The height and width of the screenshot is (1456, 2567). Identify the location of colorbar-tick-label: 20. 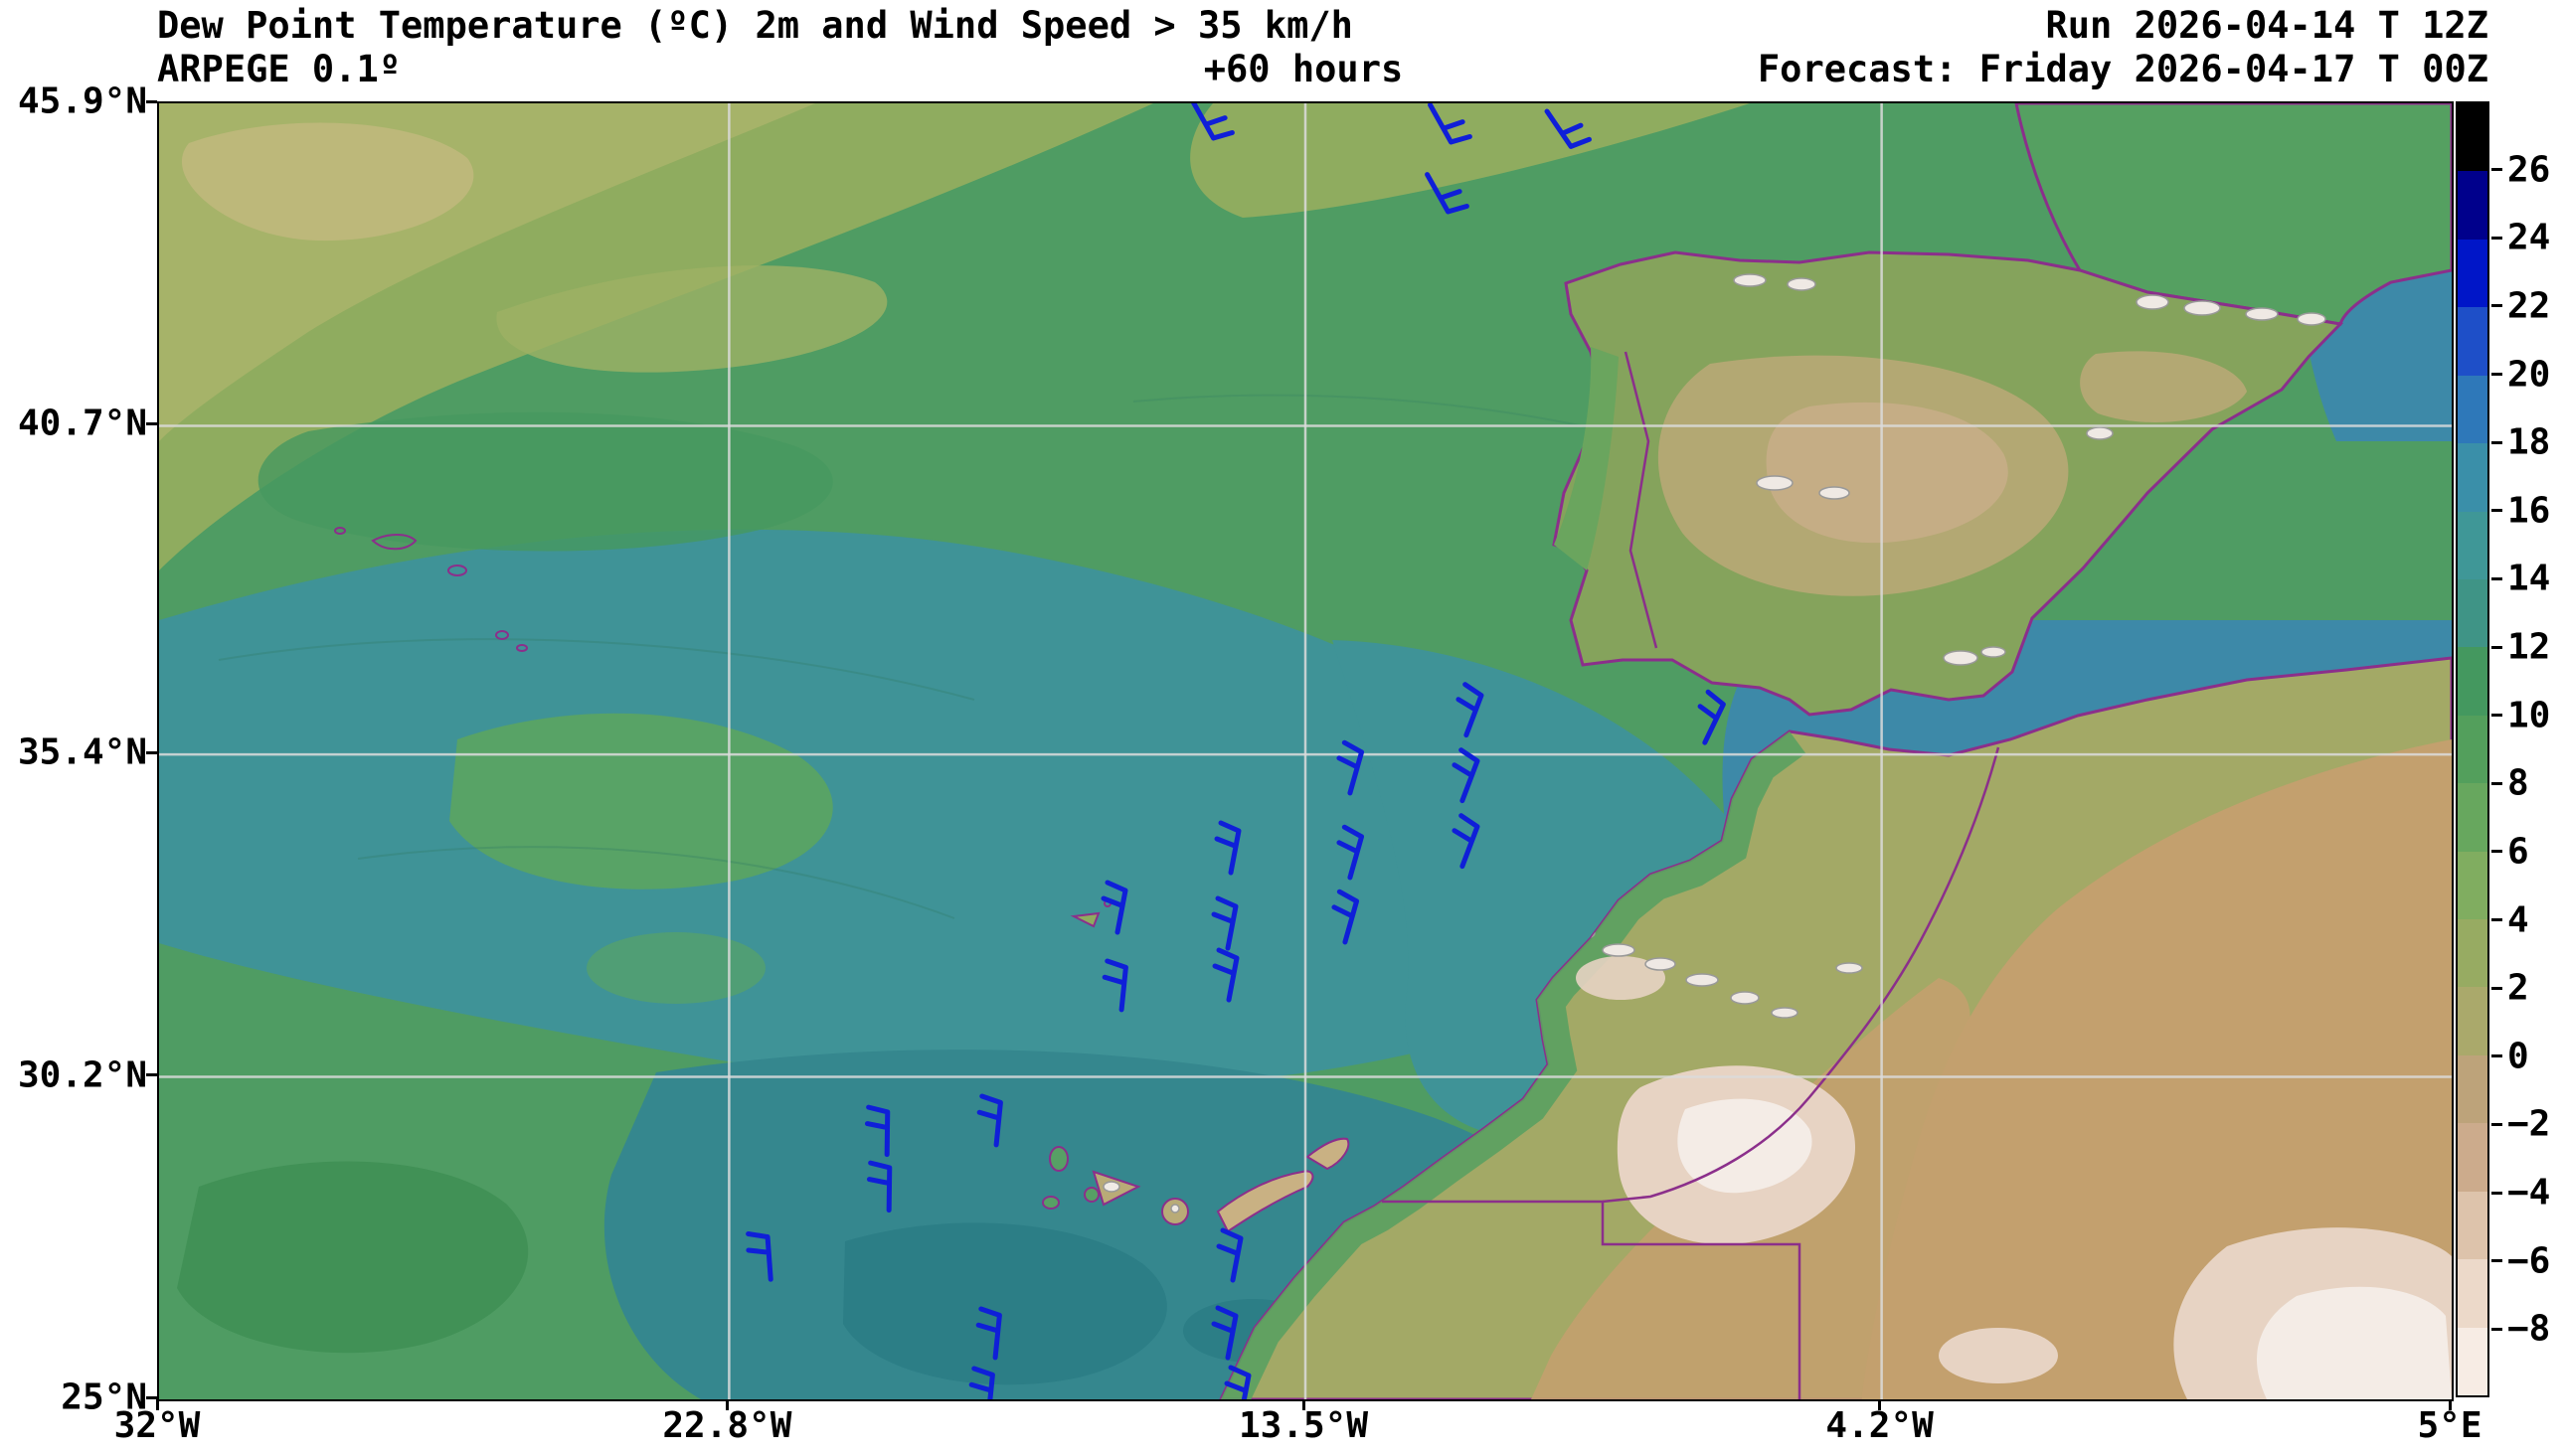
(2529, 375).